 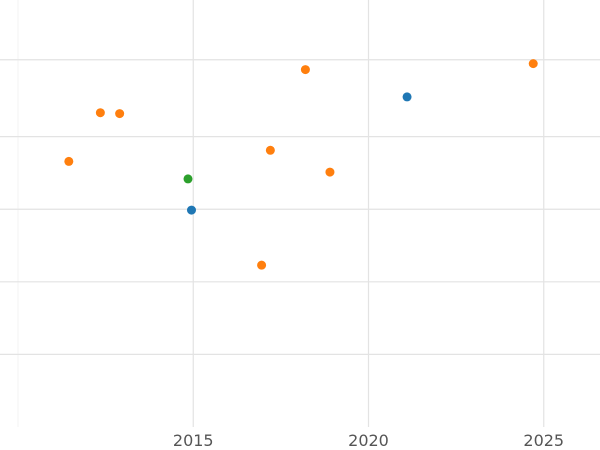 I want to click on x-tick-label-2025: 2025, so click(x=543, y=440).